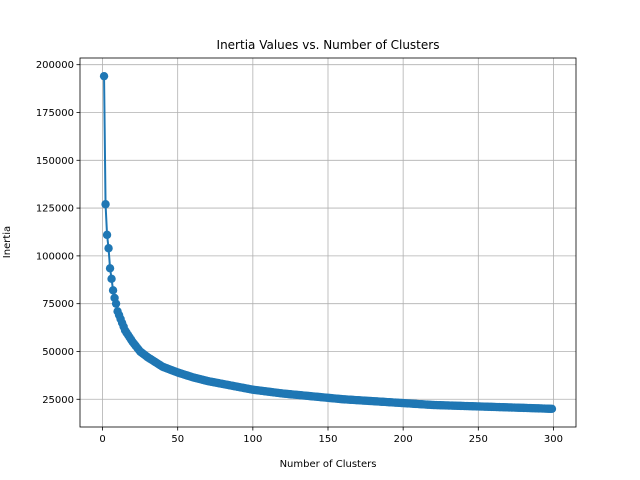 The image size is (640, 480). Describe the element at coordinates (403, 439) in the screenshot. I see `x-tick-label: 200` at that location.